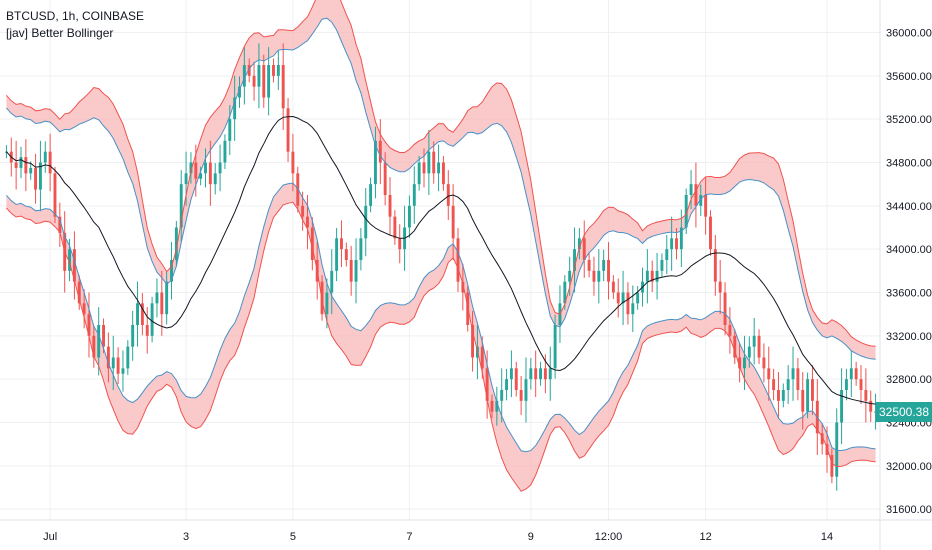 This screenshot has width=932, height=550. Describe the element at coordinates (409, 537) in the screenshot. I see `x-tick-label: 7` at that location.